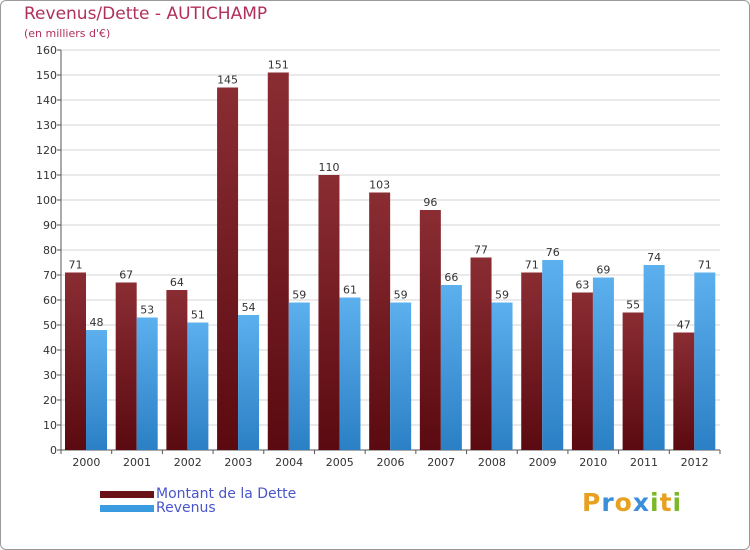 The image size is (750, 550). Describe the element at coordinates (633, 305) in the screenshot. I see `value-label-dette: 55` at that location.